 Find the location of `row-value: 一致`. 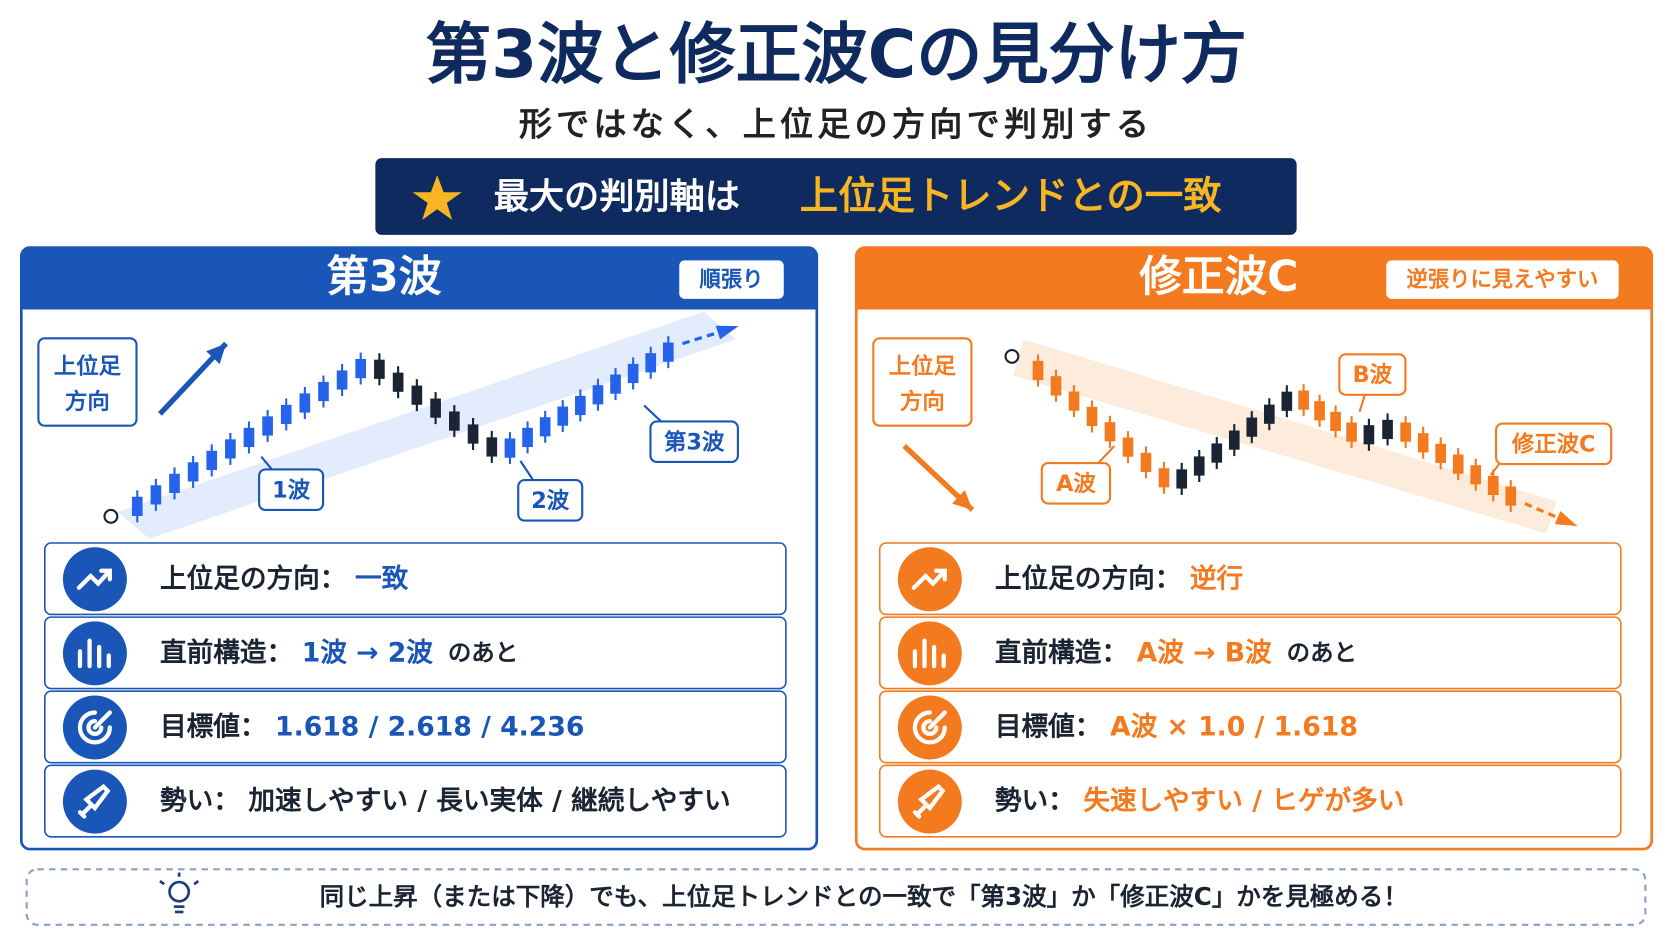

row-value: 一致 is located at coordinates (382, 578).